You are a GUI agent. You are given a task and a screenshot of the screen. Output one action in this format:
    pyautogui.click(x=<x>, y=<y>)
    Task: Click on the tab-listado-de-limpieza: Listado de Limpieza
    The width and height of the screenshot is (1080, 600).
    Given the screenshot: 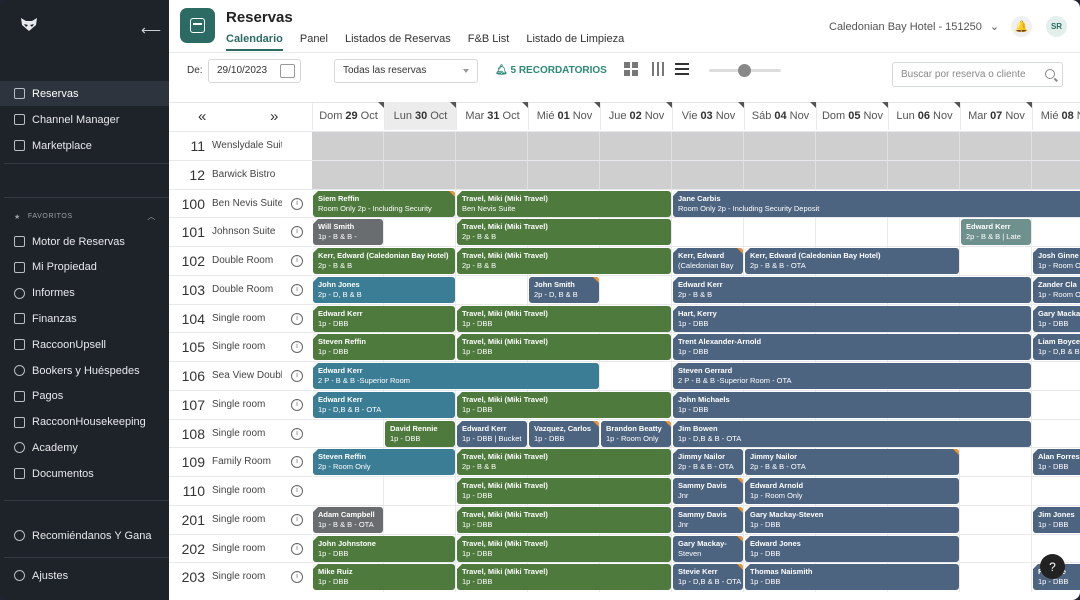 What is the action you would take?
    pyautogui.click(x=575, y=39)
    